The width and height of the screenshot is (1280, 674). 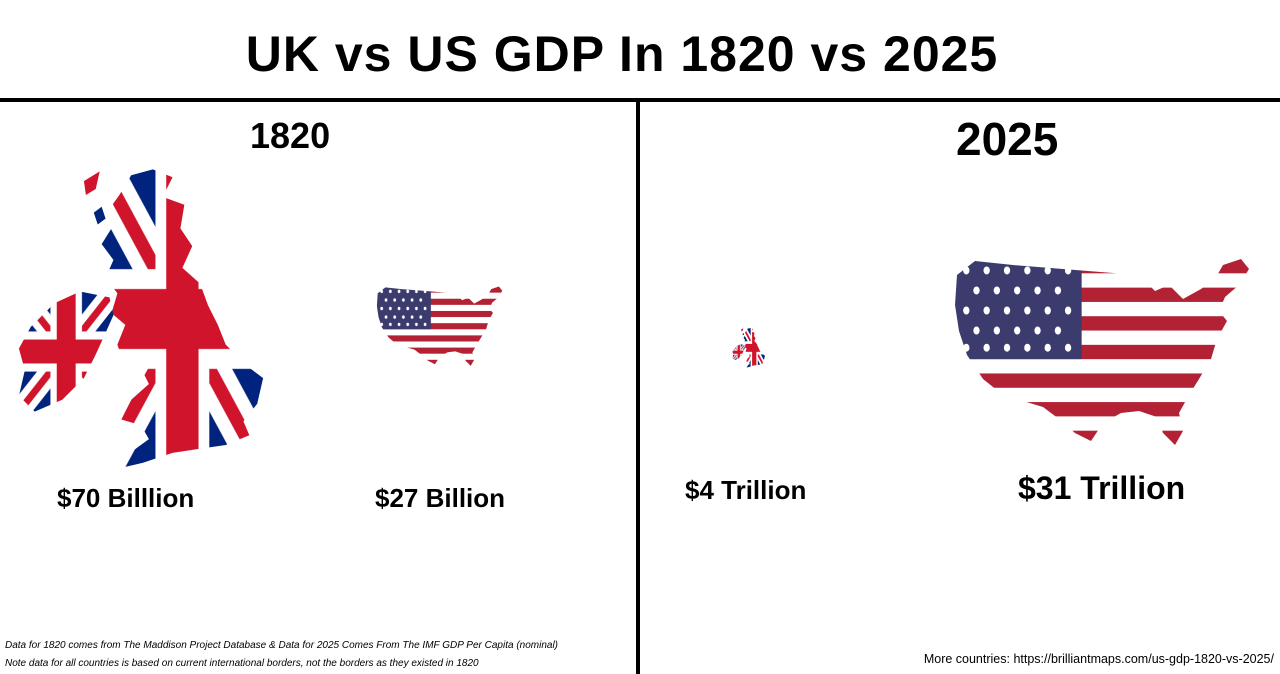 I want to click on uk-map-2025, so click(x=748, y=347).